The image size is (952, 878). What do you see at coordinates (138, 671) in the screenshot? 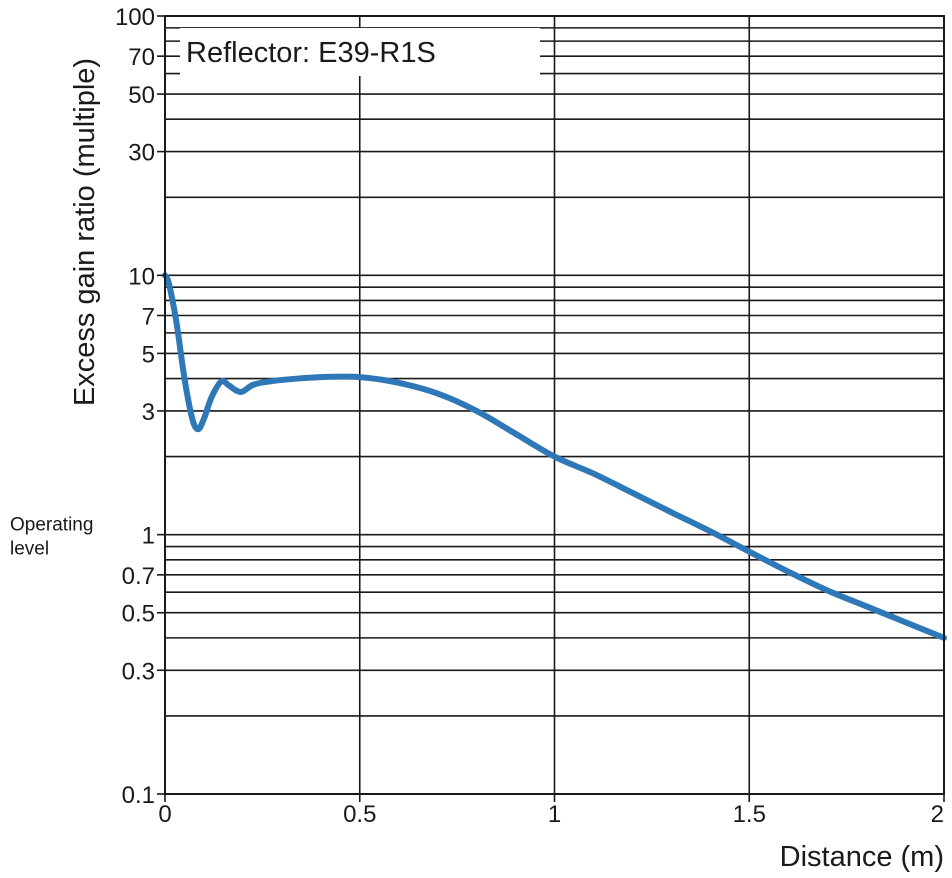
I see `y-tick-label: 0.3` at bounding box center [138, 671].